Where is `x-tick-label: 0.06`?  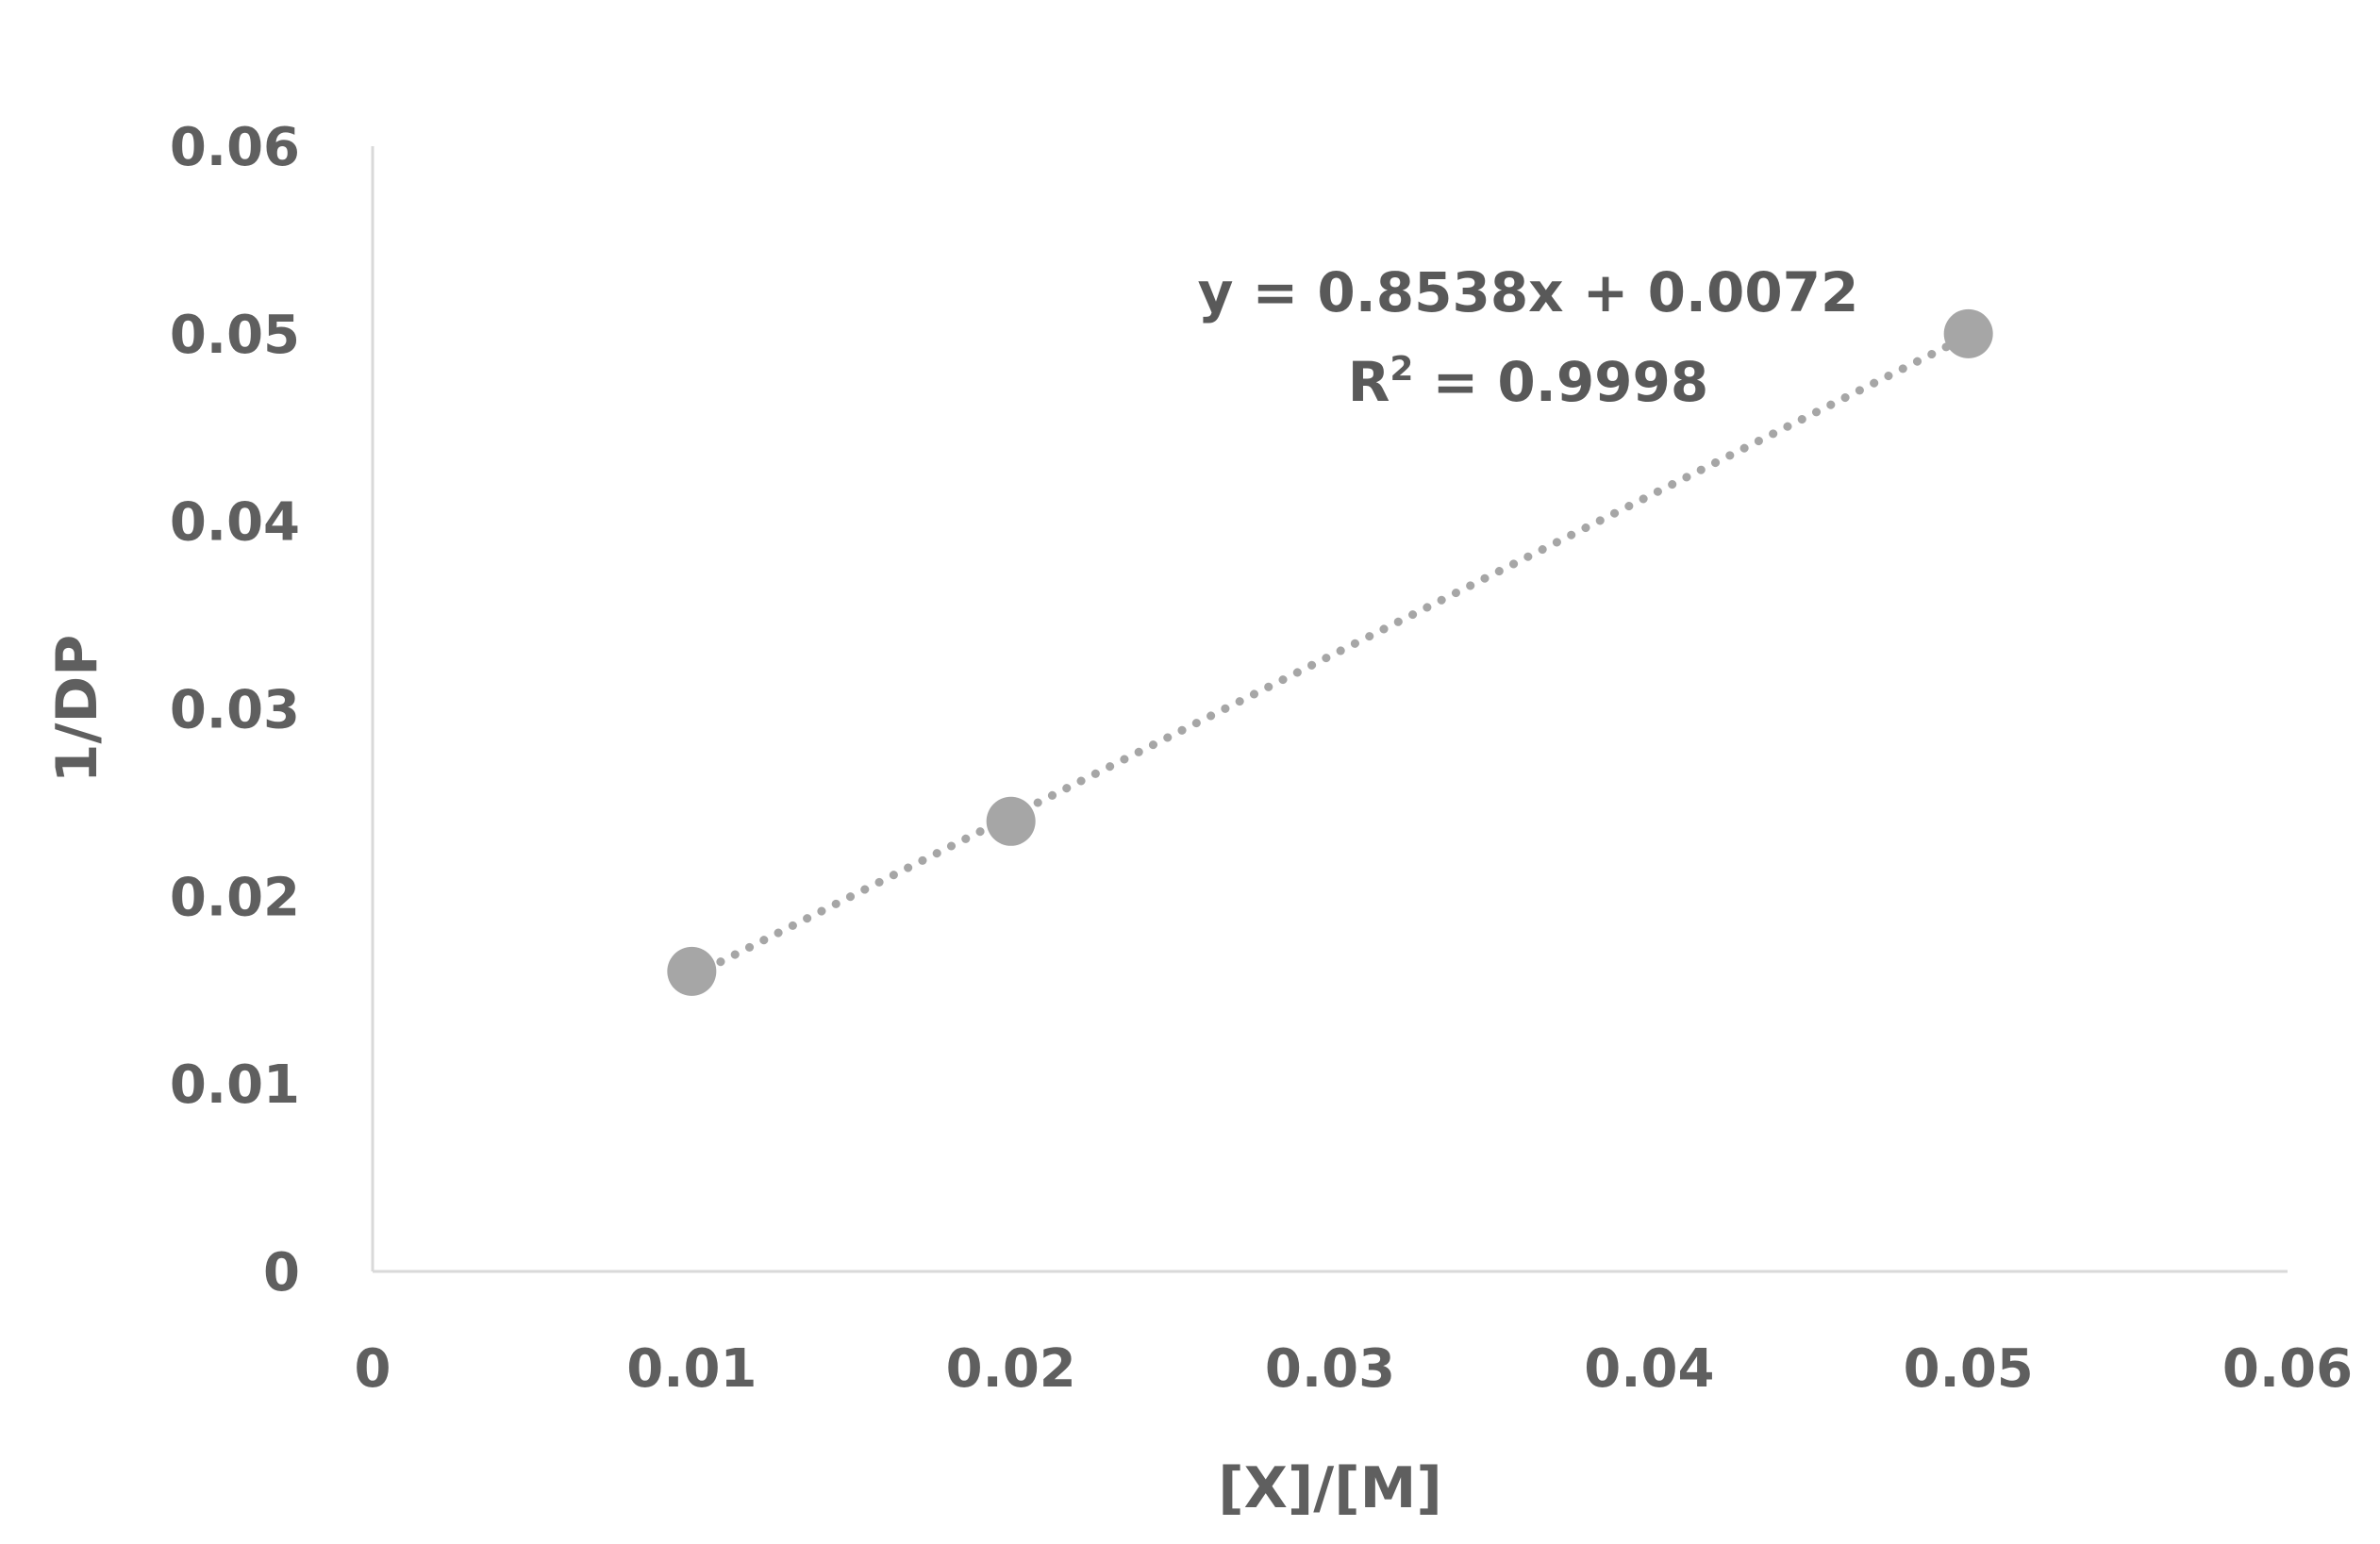
x-tick-label: 0.06 is located at coordinates (2288, 1369).